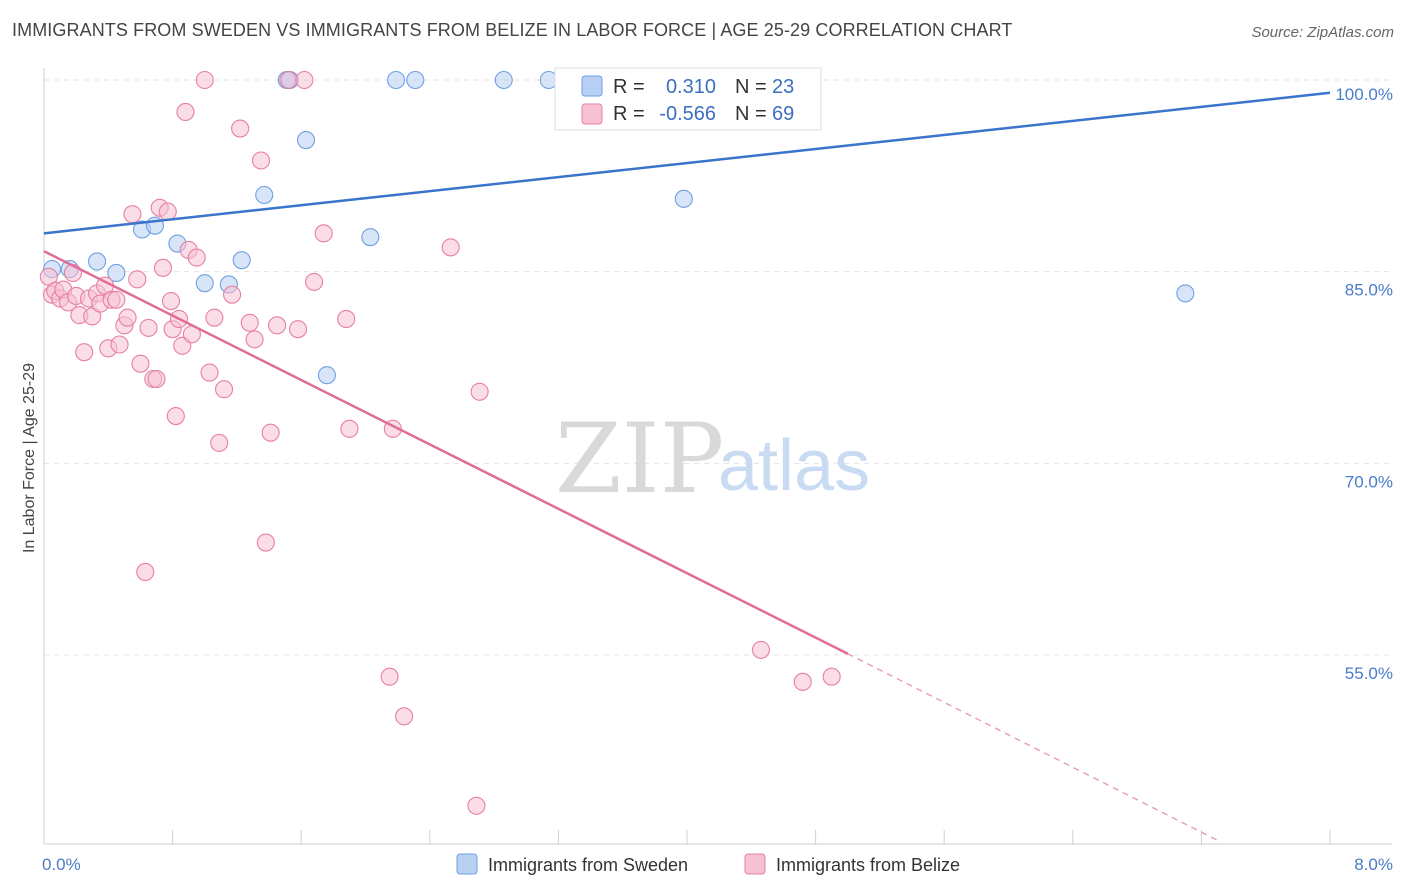 Image resolution: width=1406 pixels, height=892 pixels. Describe the element at coordinates (592, 114) in the screenshot. I see `stats-swatch-belize` at that location.